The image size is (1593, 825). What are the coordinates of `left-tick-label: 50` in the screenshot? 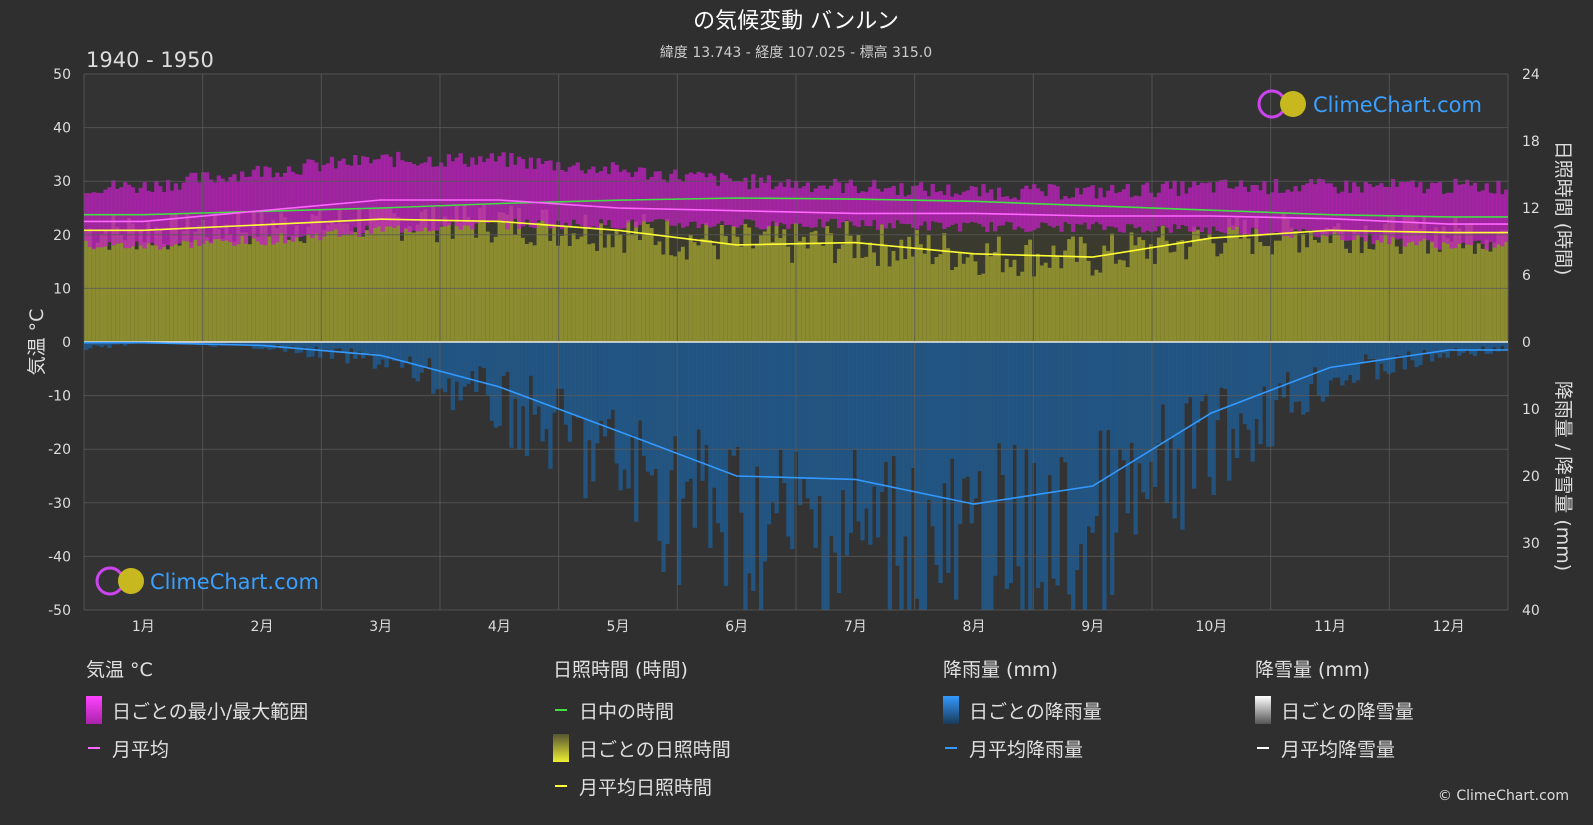 It's located at (62, 75).